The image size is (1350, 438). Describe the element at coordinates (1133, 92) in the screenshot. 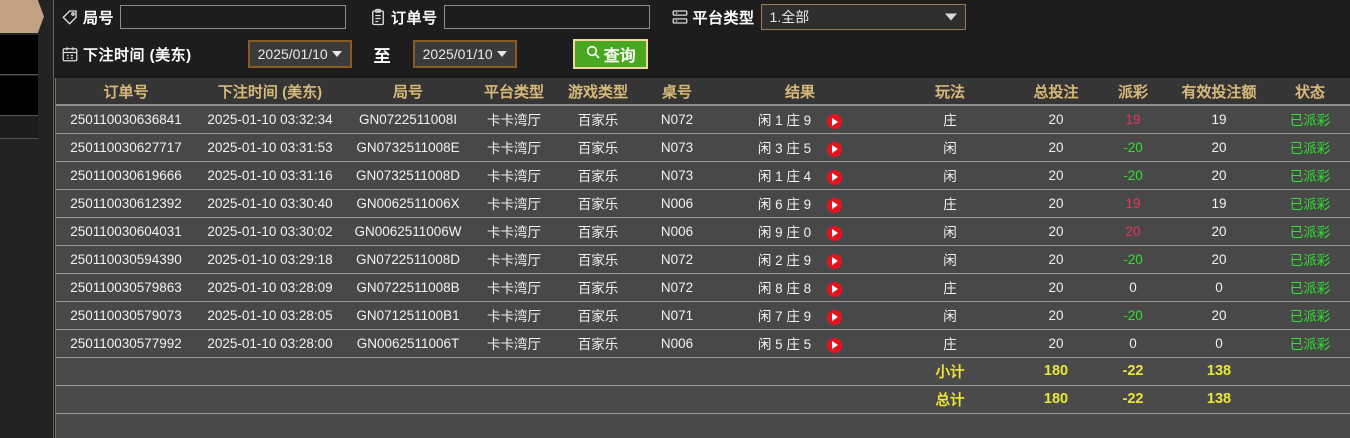

I see `col-payout: 派彩` at that location.